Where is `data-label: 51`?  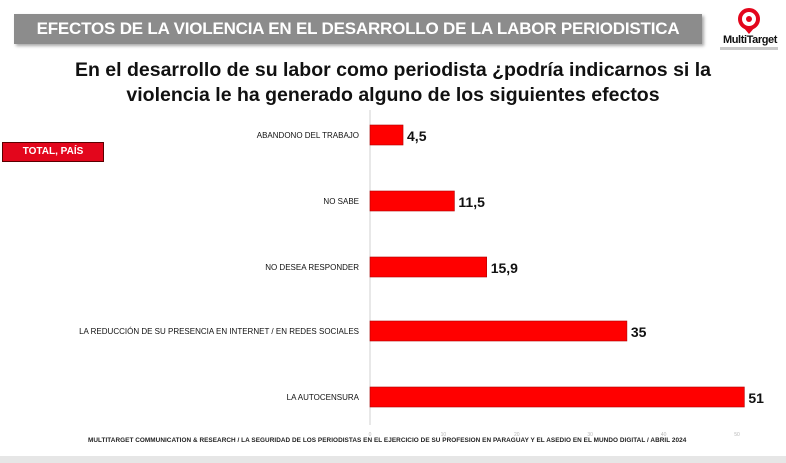
data-label: 51 is located at coordinates (756, 398).